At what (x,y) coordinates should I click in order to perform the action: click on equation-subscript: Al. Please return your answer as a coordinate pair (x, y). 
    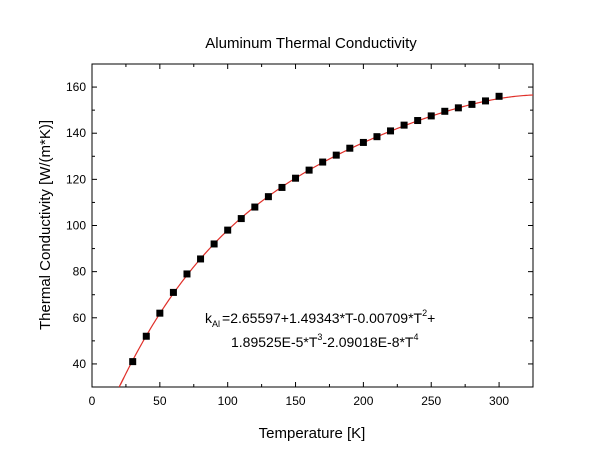
    Looking at the image, I should click on (216, 324).